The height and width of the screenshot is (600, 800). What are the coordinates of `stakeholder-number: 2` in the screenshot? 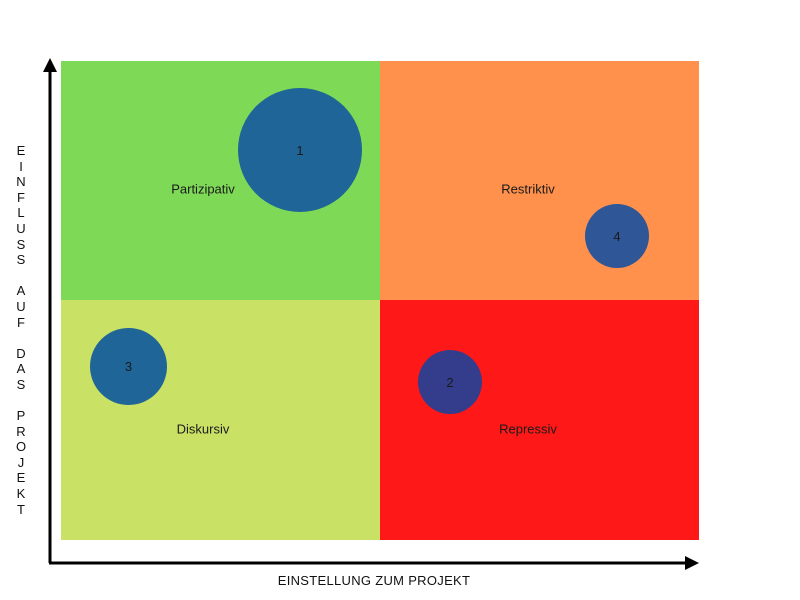 It's located at (450, 382).